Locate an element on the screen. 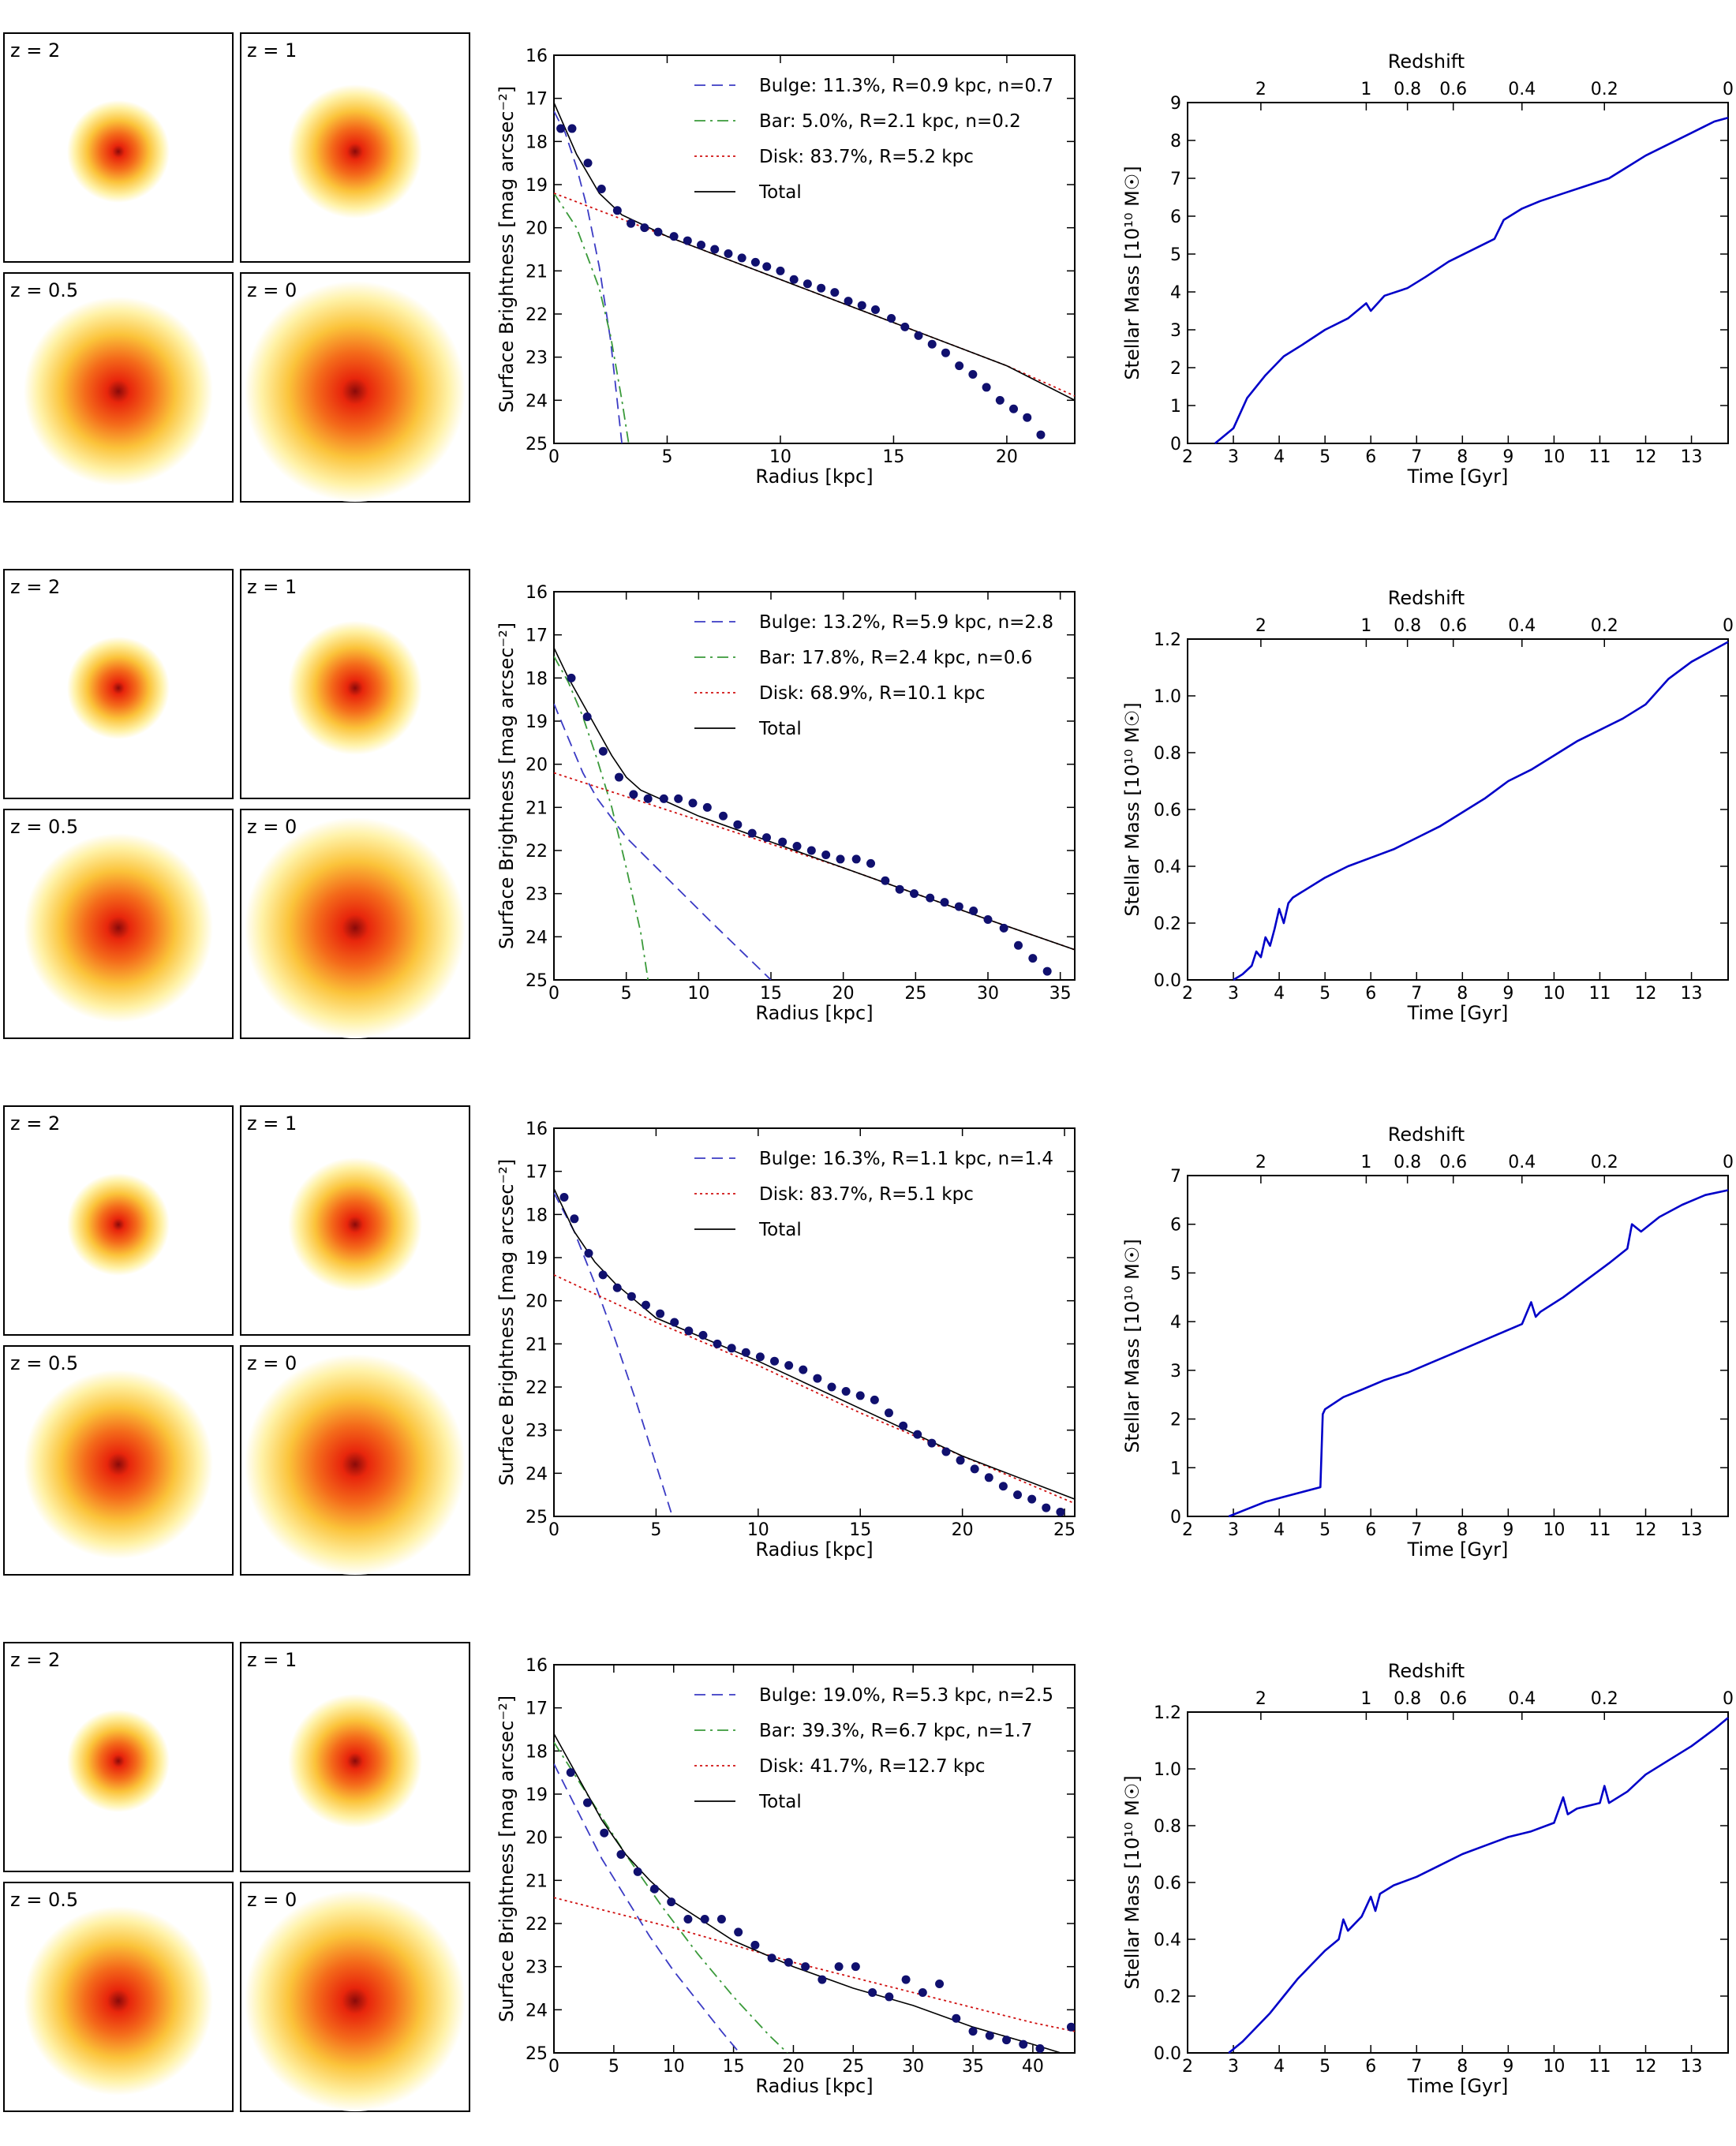  y-tick-label: 24 is located at coordinates (537, 1474).